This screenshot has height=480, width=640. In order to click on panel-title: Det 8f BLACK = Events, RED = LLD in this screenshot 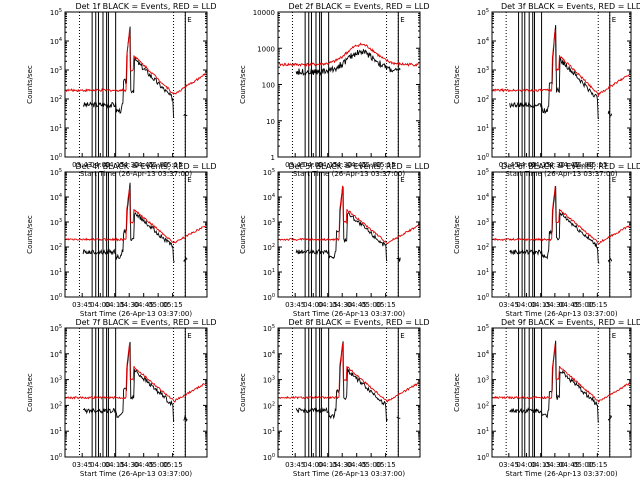, I will do `click(358, 322)`.